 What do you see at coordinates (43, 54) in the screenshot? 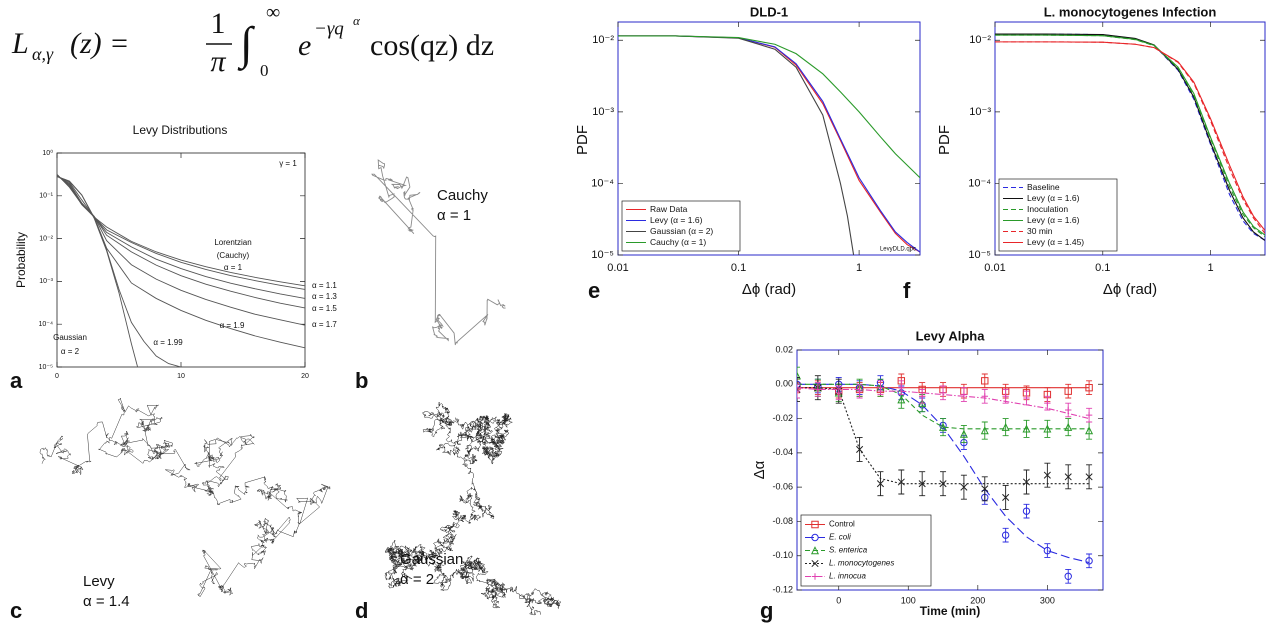
I see `formula-subscript: α,γ` at bounding box center [43, 54].